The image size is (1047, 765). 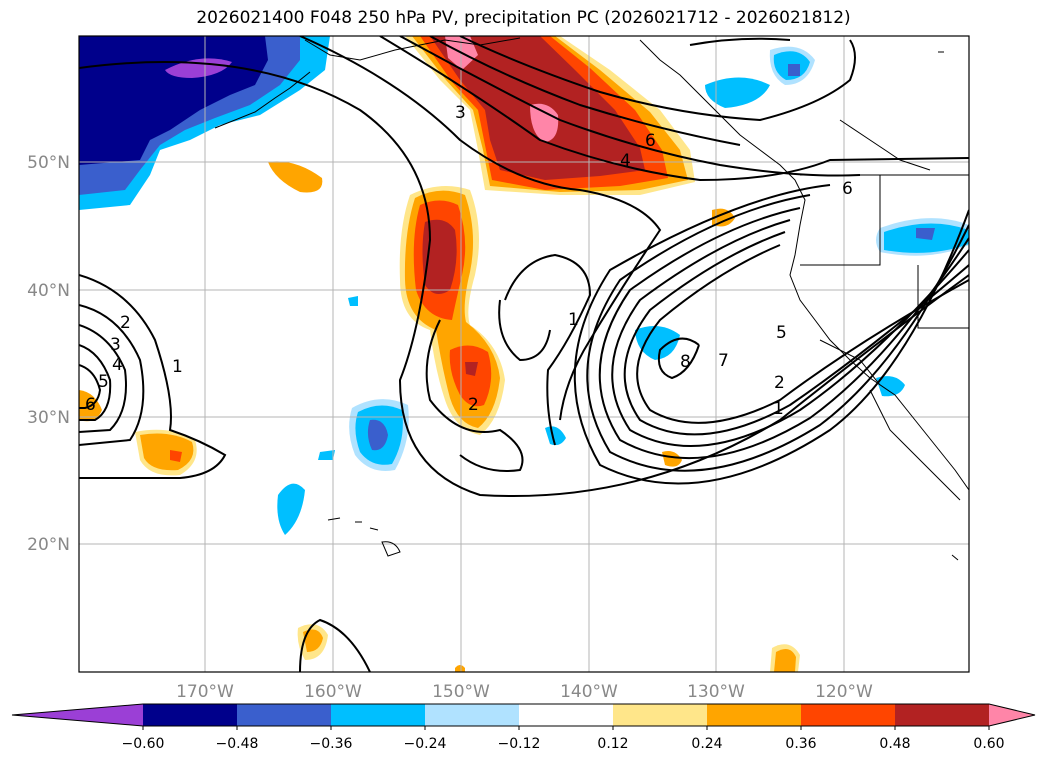 I want to click on pv-contour-south, so click(x=335, y=645).